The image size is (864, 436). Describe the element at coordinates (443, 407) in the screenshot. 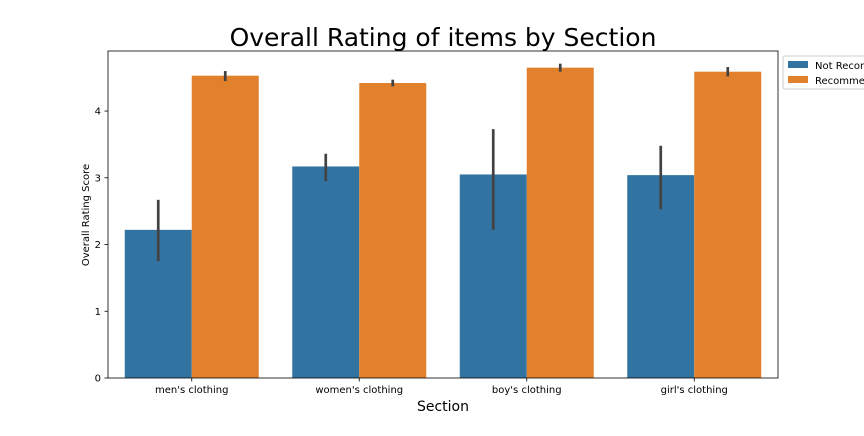

I see `x-axis-label: Section` at that location.